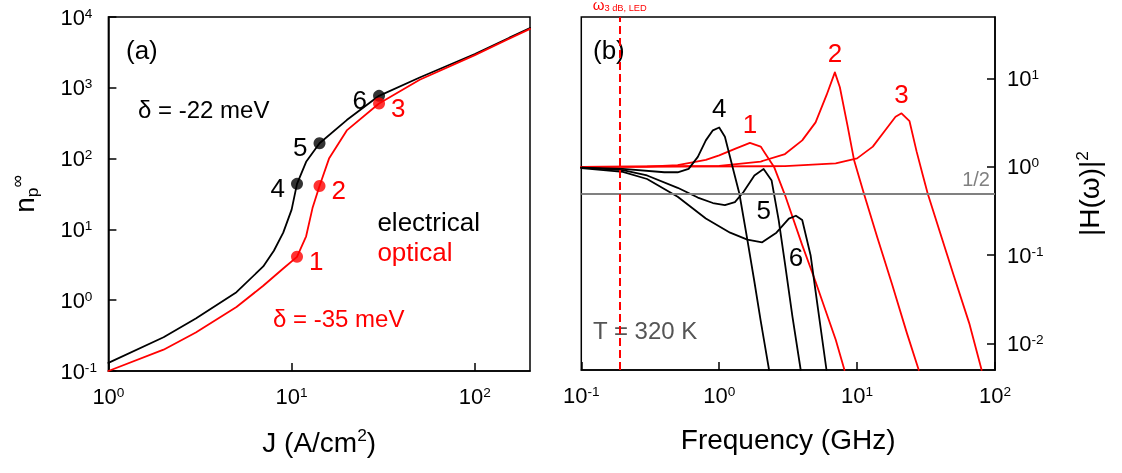 The width and height of the screenshot is (1122, 473). Describe the element at coordinates (976, 178) in the screenshot. I see `ref-line-label: 1/2` at that location.